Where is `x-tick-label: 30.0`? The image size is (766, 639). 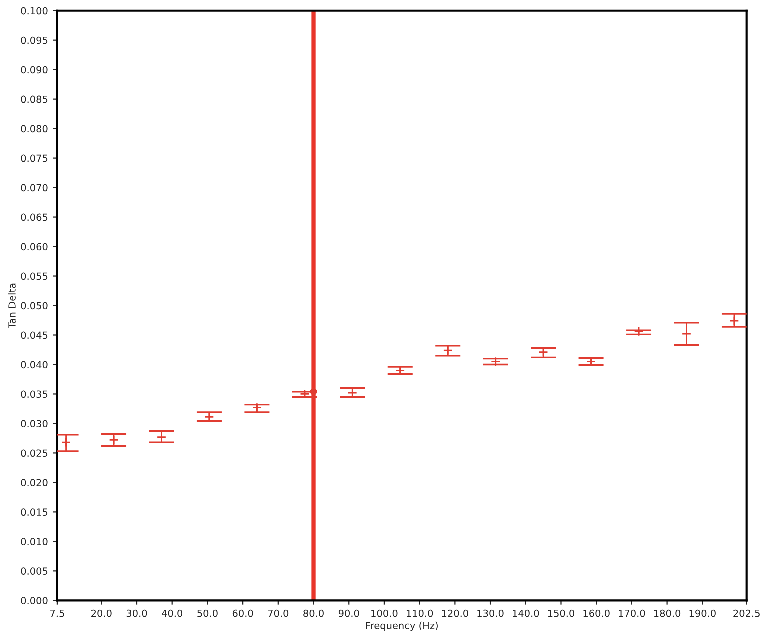
x-tick-label: 30.0 is located at coordinates (137, 614).